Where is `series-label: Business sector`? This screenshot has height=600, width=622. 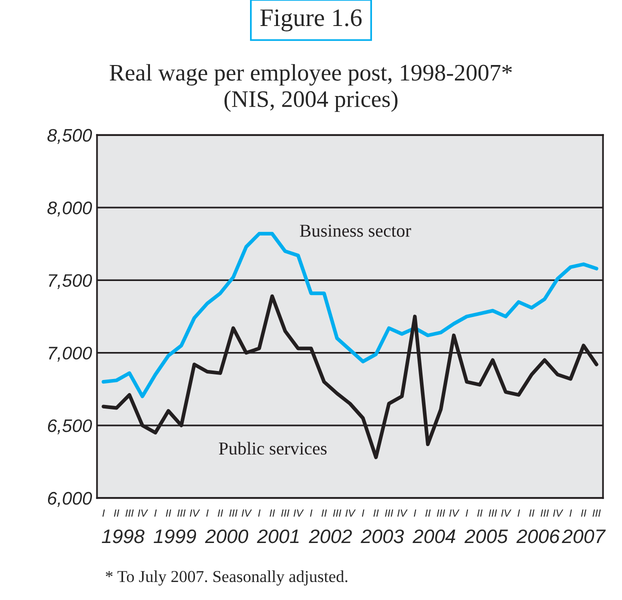
series-label: Business sector is located at coordinates (356, 230).